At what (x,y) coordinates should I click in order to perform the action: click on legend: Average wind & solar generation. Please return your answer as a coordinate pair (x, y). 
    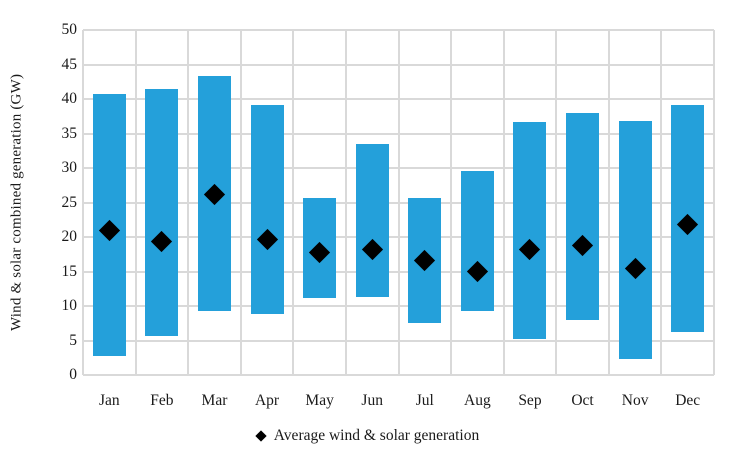
    Looking at the image, I should click on (368, 436).